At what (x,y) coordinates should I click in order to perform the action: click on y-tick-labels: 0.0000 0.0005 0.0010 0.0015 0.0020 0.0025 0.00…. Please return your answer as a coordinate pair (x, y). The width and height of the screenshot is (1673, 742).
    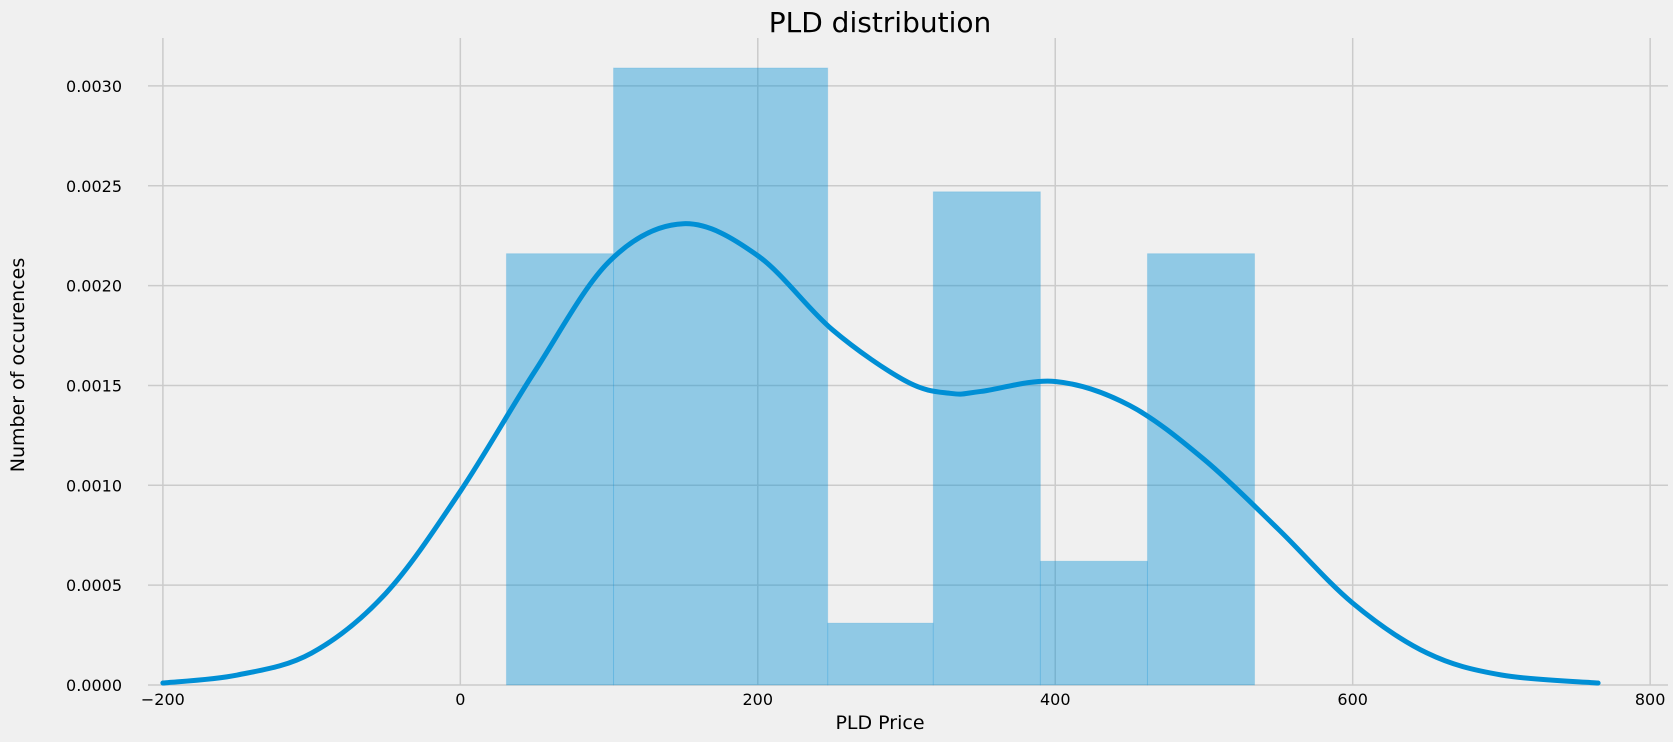
    Looking at the image, I should click on (94, 386).